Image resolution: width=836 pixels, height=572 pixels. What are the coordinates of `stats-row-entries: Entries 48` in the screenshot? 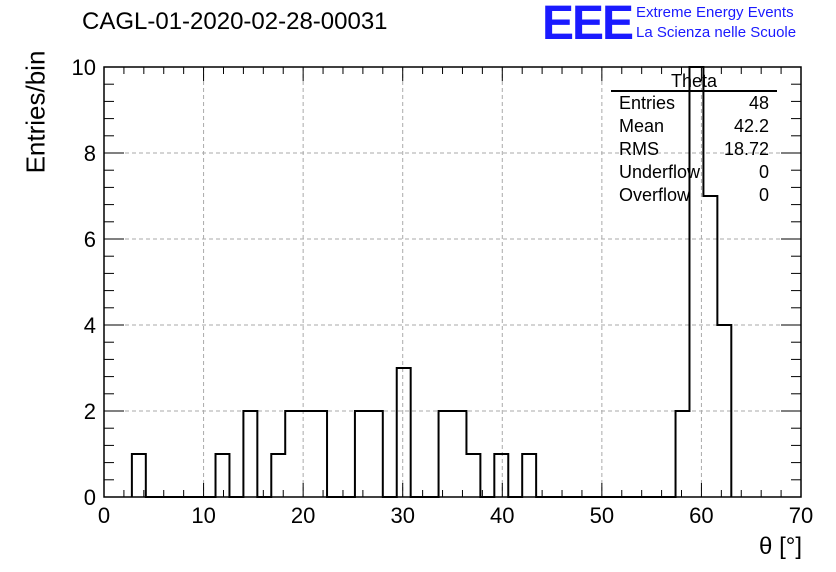 It's located at (694, 103).